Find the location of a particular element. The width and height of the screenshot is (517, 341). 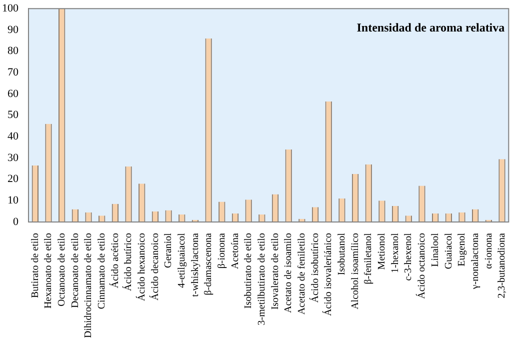

x-tick-label: Ácido hexanoico is located at coordinates (141, 267).